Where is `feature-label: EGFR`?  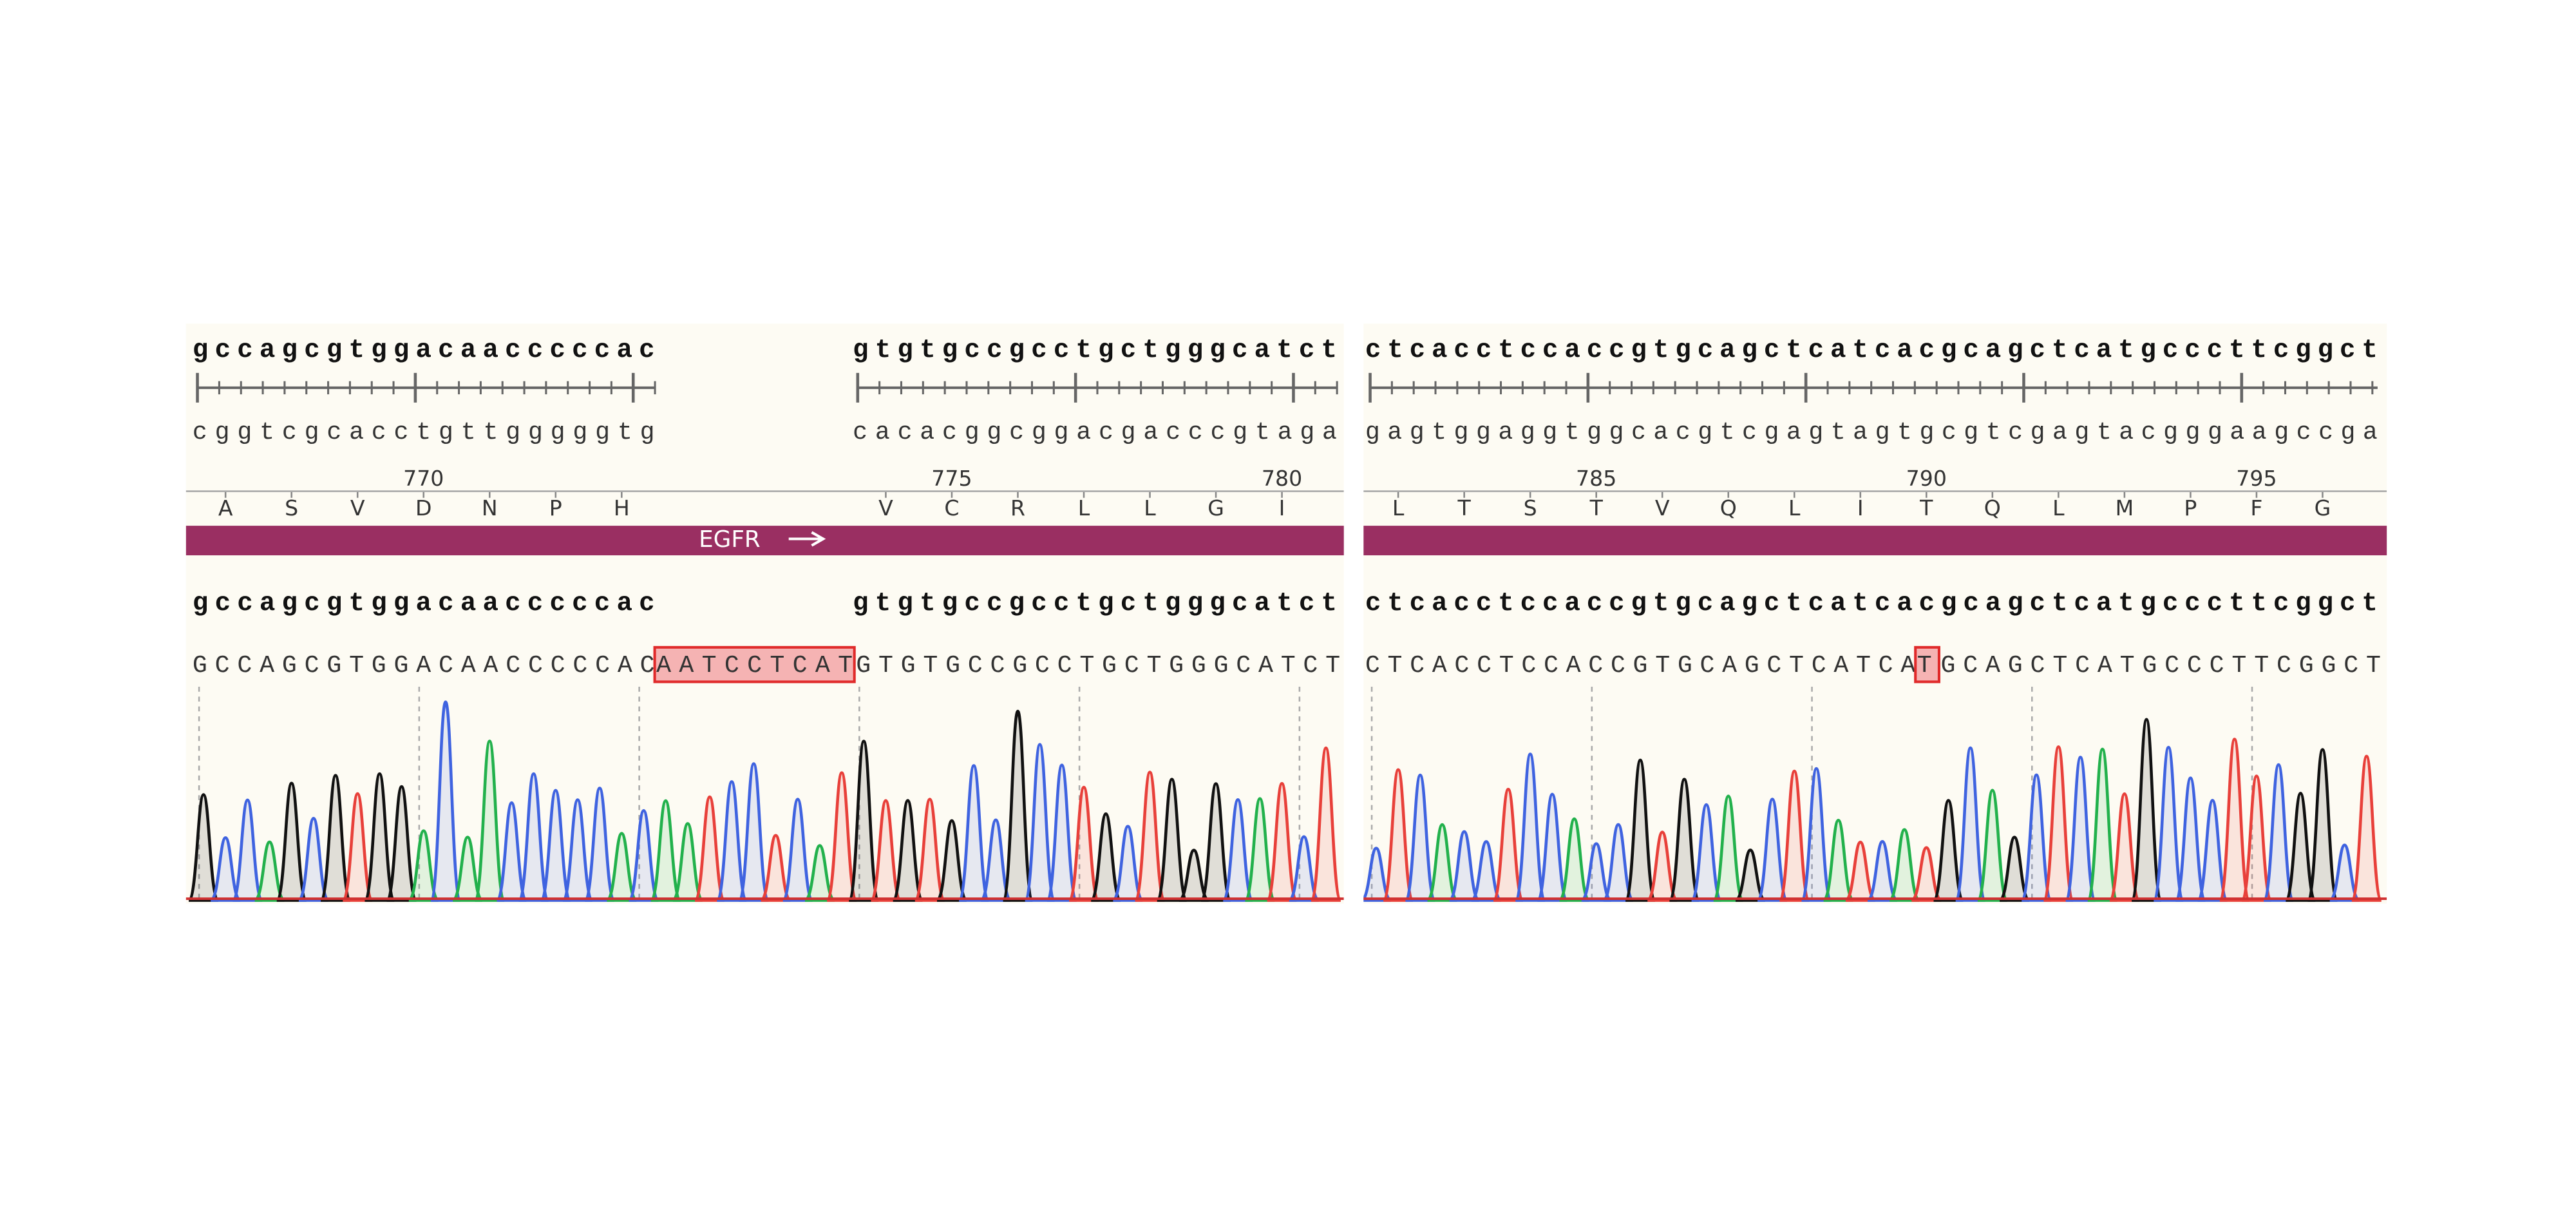 feature-label: EGFR is located at coordinates (730, 539).